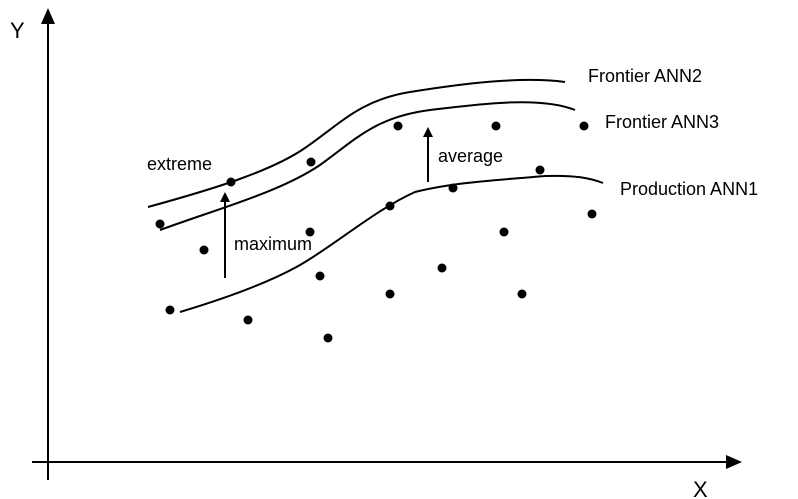 The width and height of the screenshot is (798, 499). I want to click on frontier-ann2-curve, so click(356, 143).